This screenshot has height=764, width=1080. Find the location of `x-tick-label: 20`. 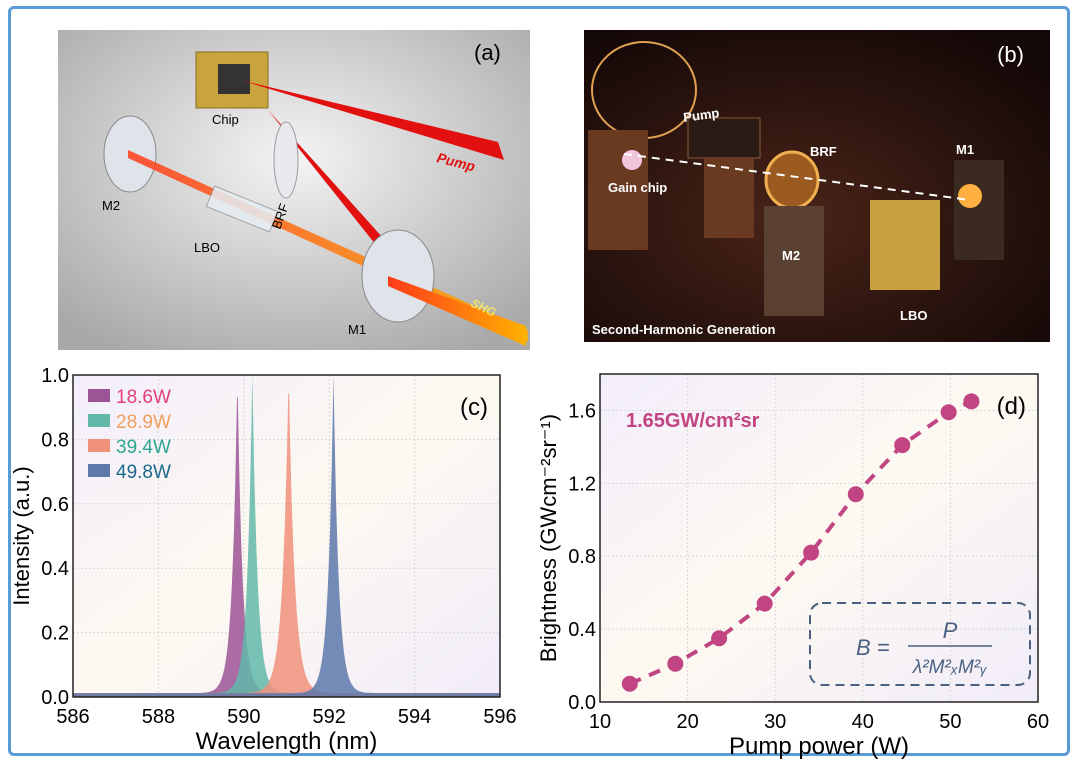

x-tick-label: 20 is located at coordinates (687, 722).